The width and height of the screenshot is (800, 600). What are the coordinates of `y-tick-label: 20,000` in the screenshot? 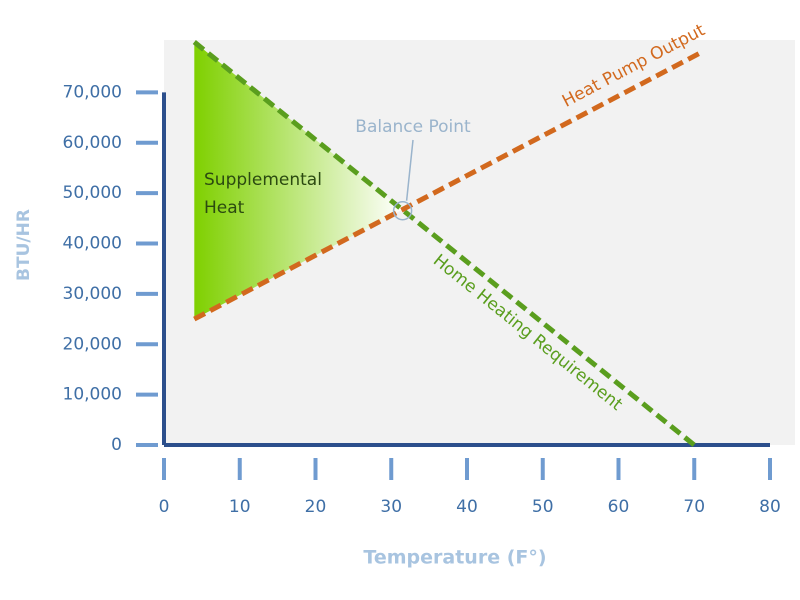 It's located at (92, 344).